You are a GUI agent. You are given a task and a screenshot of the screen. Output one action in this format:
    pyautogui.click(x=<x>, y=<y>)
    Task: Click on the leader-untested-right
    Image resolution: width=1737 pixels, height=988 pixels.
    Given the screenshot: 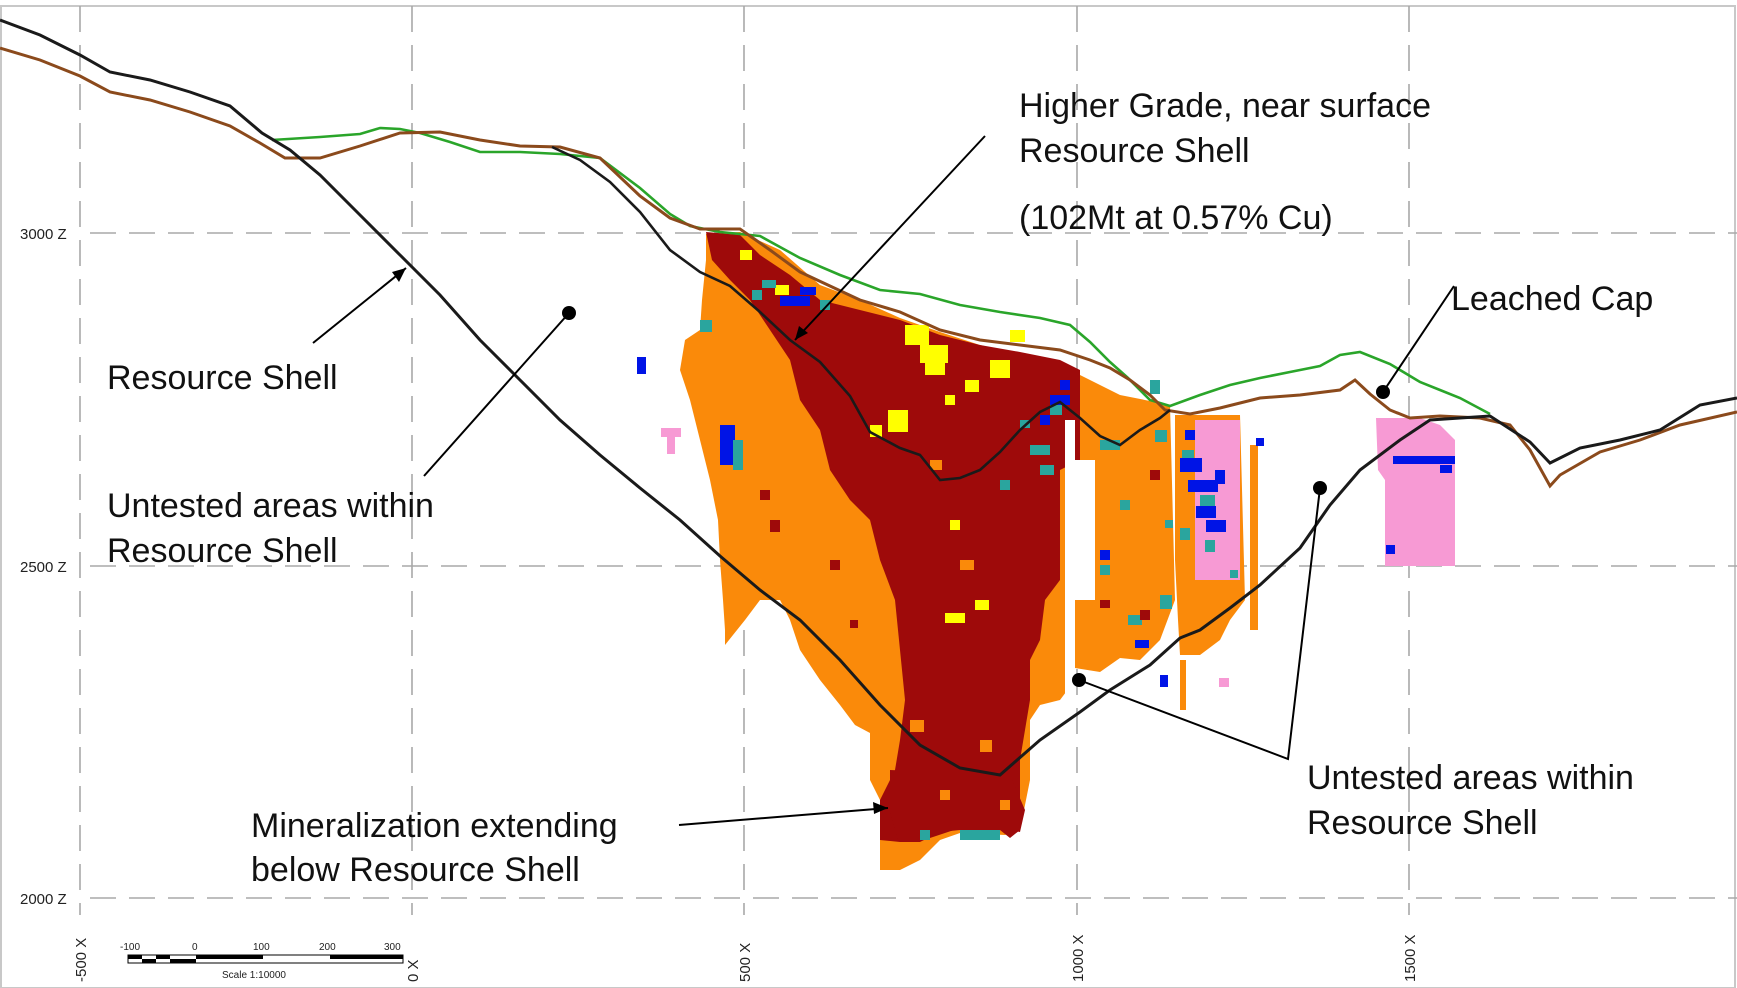 What is the action you would take?
    pyautogui.click(x=1199, y=624)
    